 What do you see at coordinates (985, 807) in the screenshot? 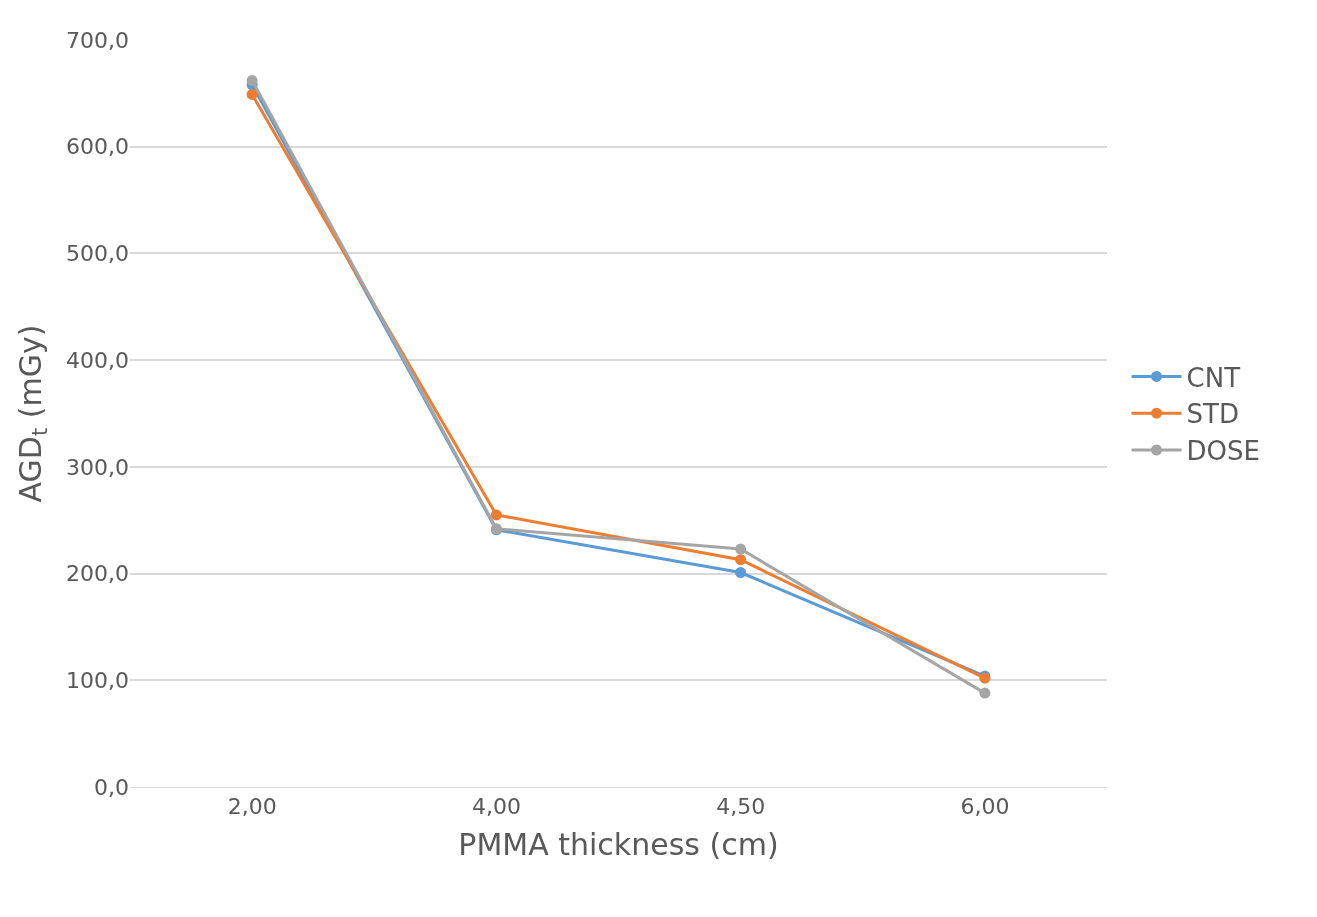
I see `x-tick-label: 6,00` at bounding box center [985, 807].